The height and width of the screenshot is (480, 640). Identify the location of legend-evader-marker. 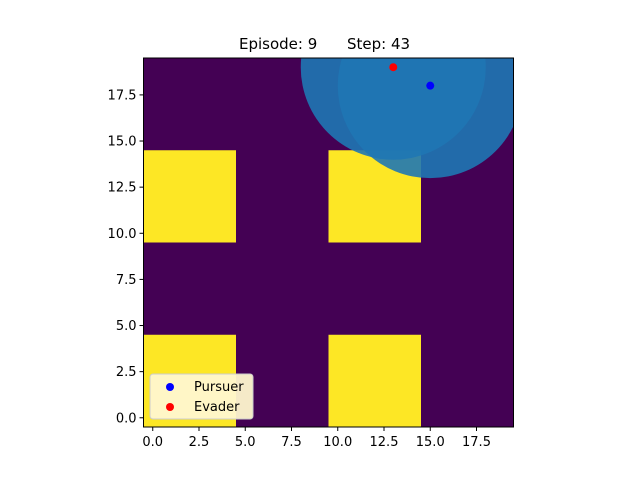
(170, 407).